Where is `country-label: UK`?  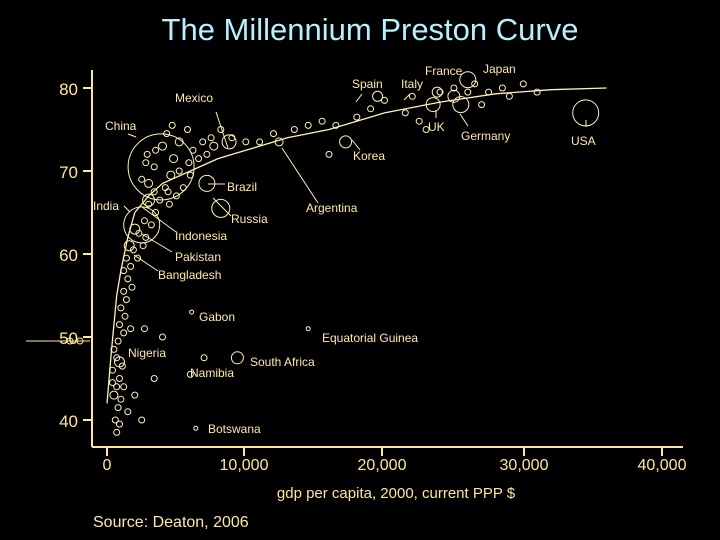
country-label: UK is located at coordinates (436, 127).